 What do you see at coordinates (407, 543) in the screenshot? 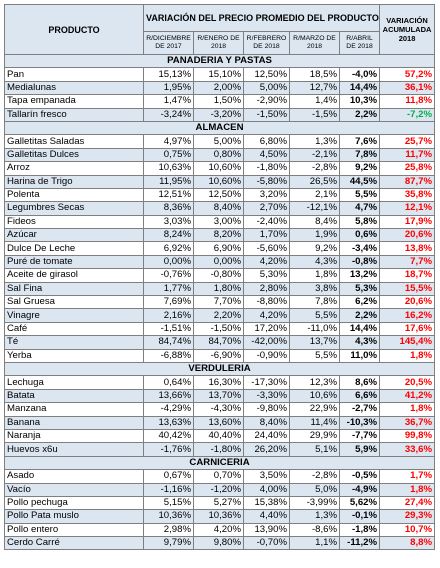
I see `variation-value: 8,8%` at bounding box center [407, 543].